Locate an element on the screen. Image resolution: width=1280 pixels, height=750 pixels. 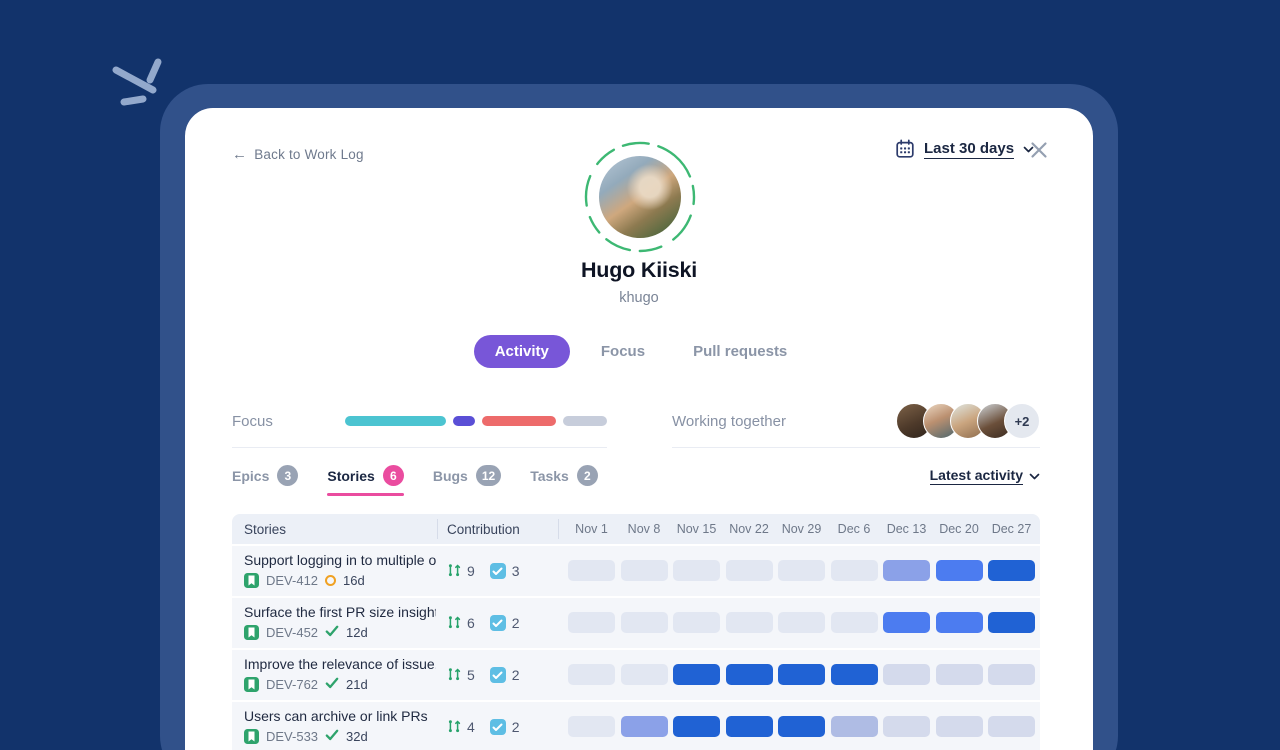
sort-label: Latest activity is located at coordinates (976, 476).